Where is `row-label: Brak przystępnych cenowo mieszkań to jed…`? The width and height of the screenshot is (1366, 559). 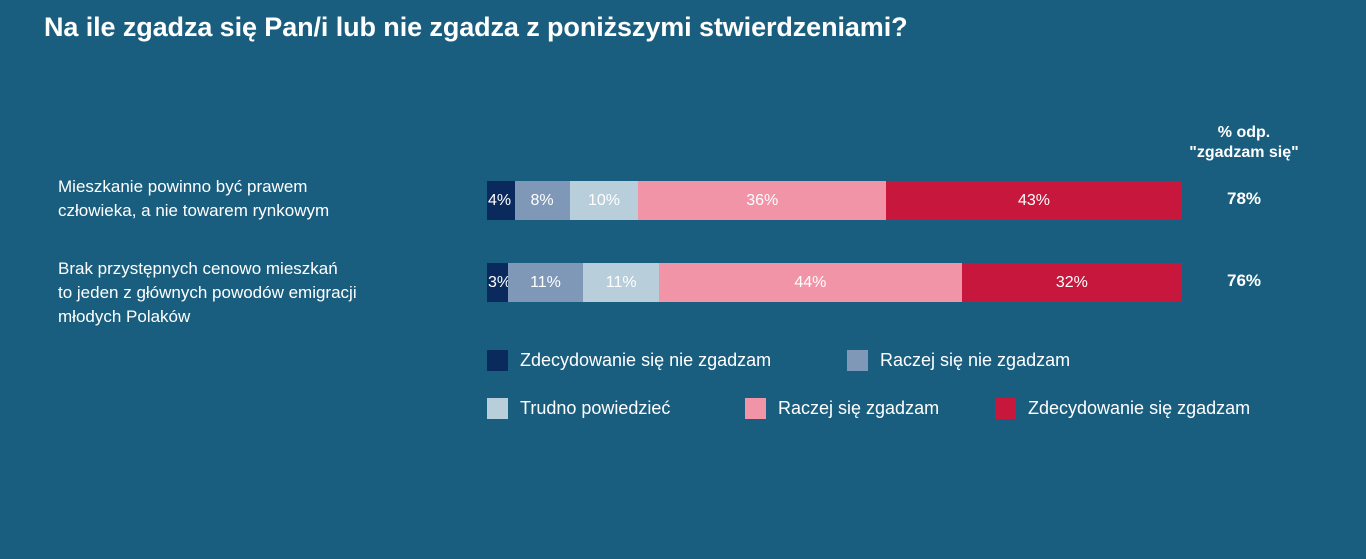
row-label: Brak przystępnych cenowo mieszkań to jed… is located at coordinates (207, 293).